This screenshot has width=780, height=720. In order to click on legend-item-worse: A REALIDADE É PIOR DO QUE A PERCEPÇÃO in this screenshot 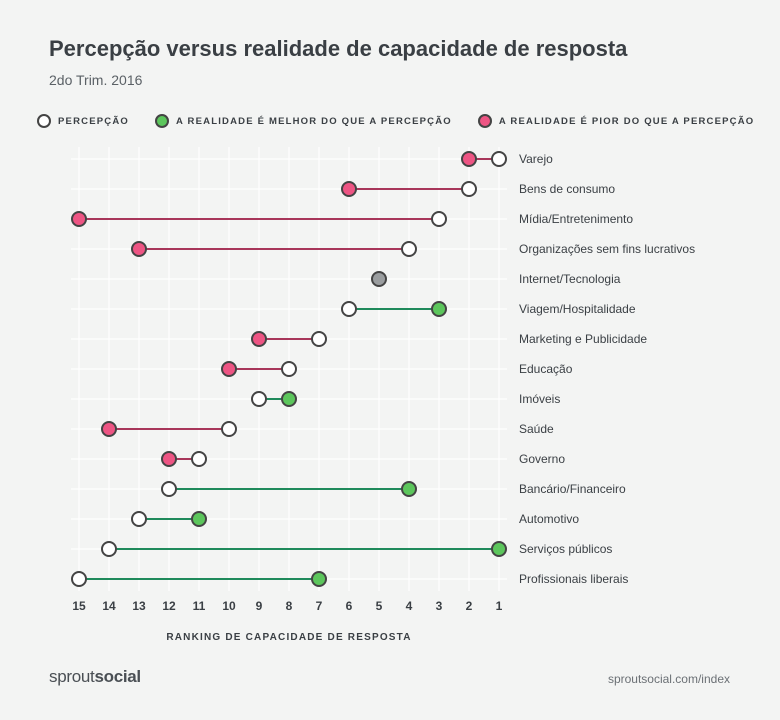, I will do `click(616, 121)`.